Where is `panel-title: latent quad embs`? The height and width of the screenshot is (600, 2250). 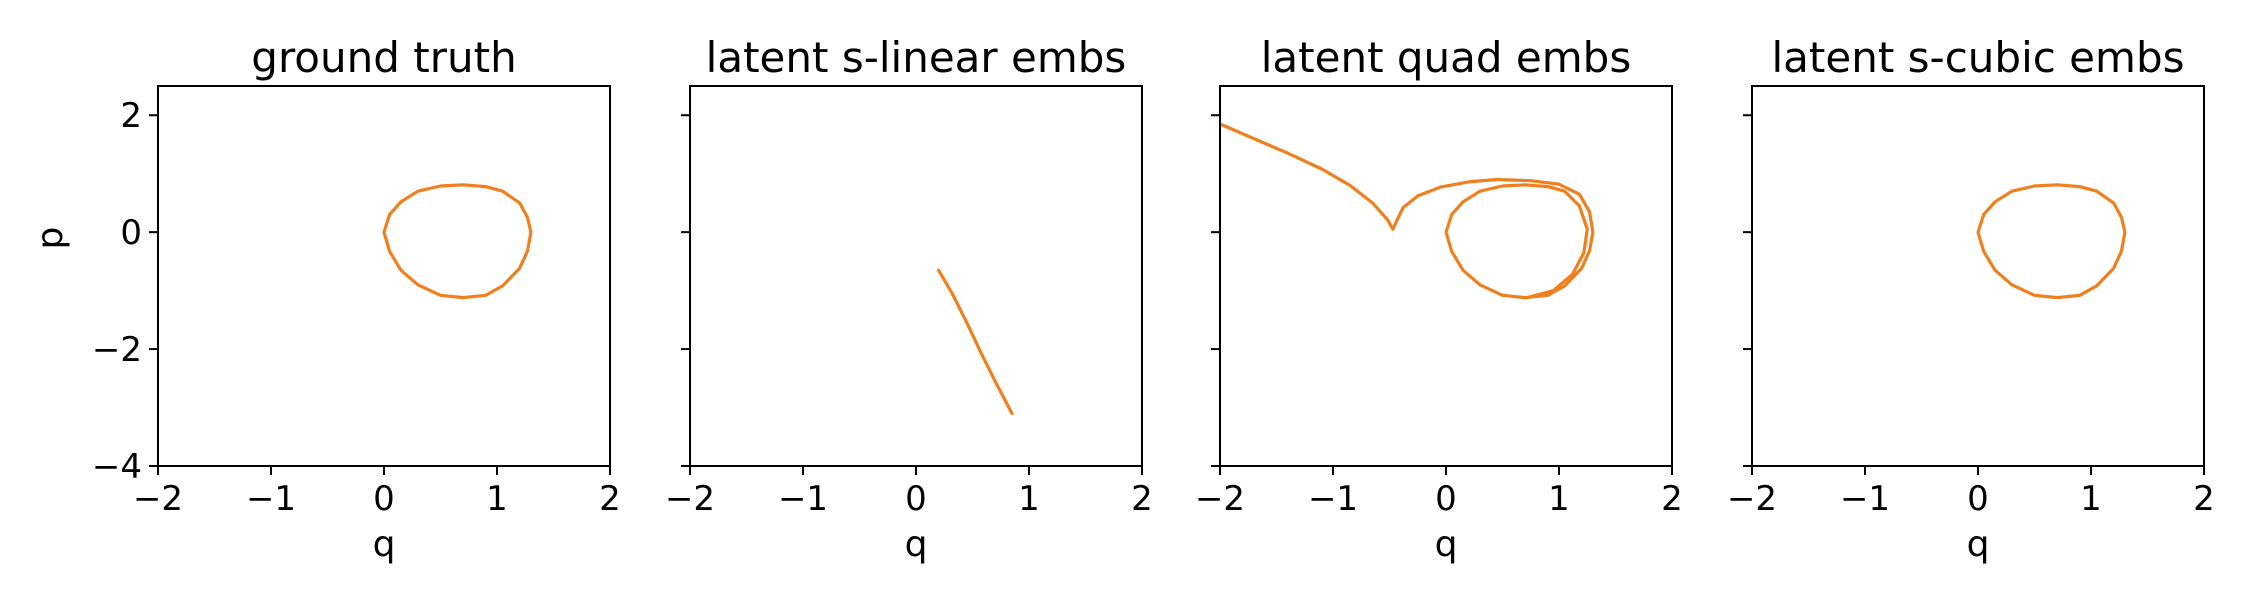 panel-title: latent quad embs is located at coordinates (1446, 57).